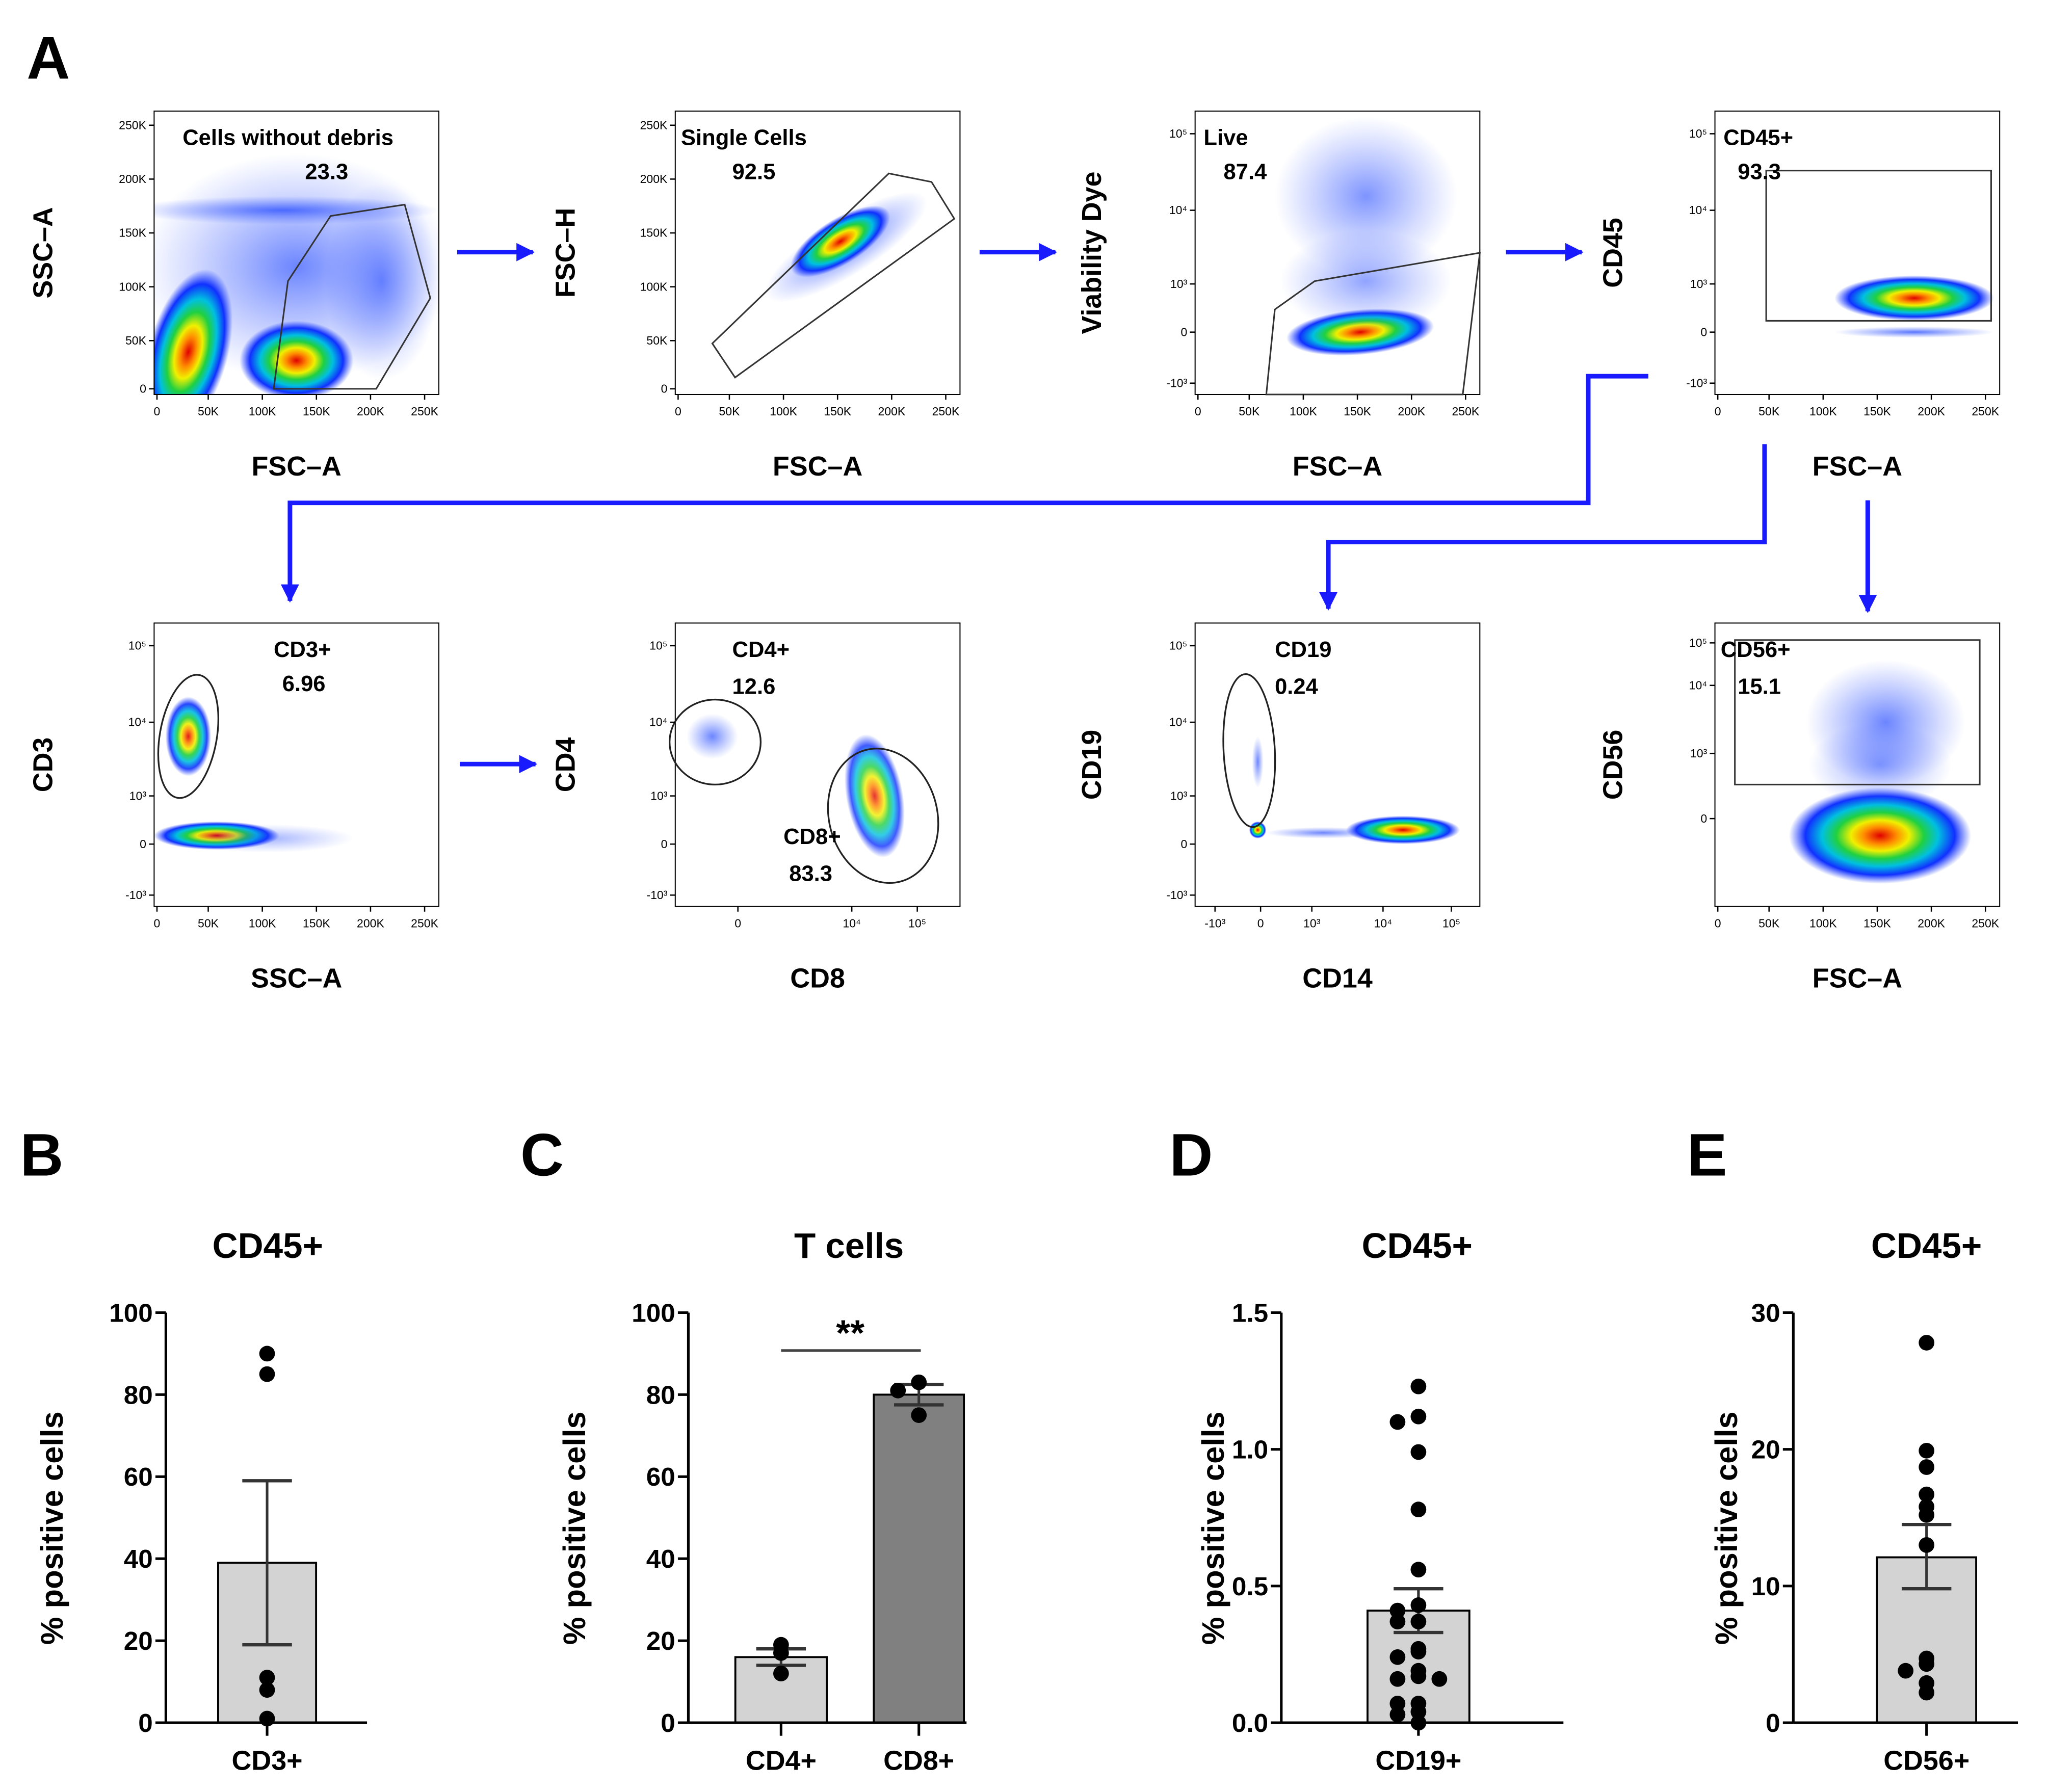 The width and height of the screenshot is (2048, 1792). I want to click on y-axis-label: Viability Dye, so click(1091, 252).